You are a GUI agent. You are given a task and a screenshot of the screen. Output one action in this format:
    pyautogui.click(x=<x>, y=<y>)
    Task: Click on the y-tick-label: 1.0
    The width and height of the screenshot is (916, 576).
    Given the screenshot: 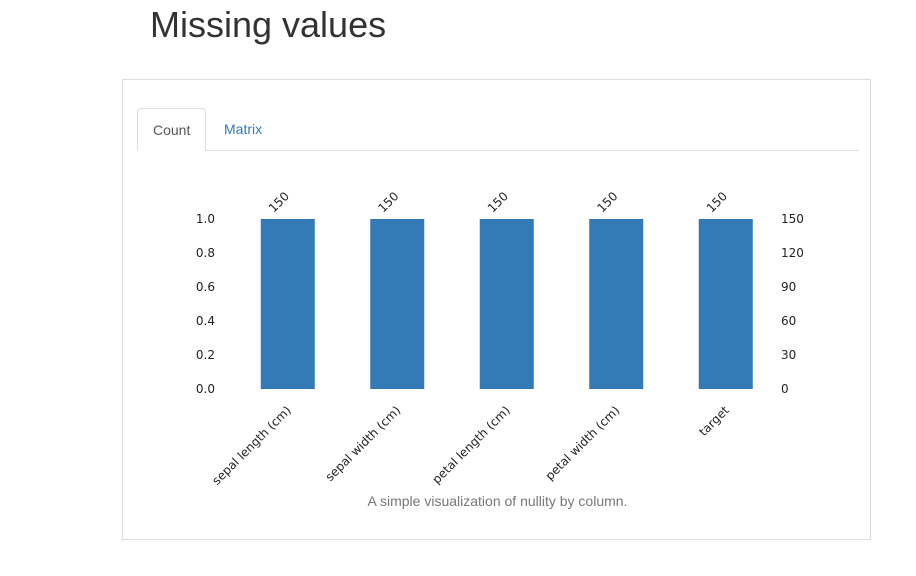 What is the action you would take?
    pyautogui.click(x=205, y=219)
    